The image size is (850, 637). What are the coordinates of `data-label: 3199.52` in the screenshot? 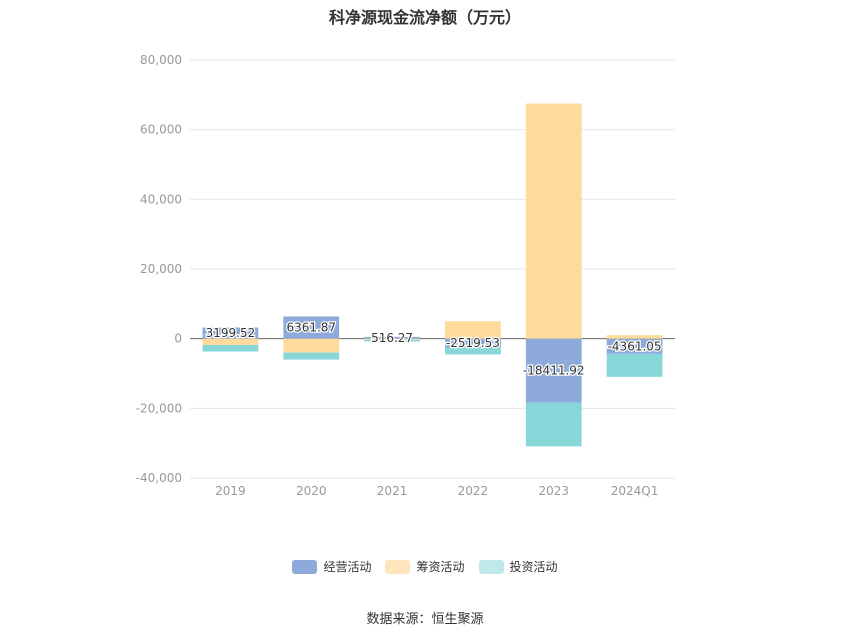 It's located at (231, 333).